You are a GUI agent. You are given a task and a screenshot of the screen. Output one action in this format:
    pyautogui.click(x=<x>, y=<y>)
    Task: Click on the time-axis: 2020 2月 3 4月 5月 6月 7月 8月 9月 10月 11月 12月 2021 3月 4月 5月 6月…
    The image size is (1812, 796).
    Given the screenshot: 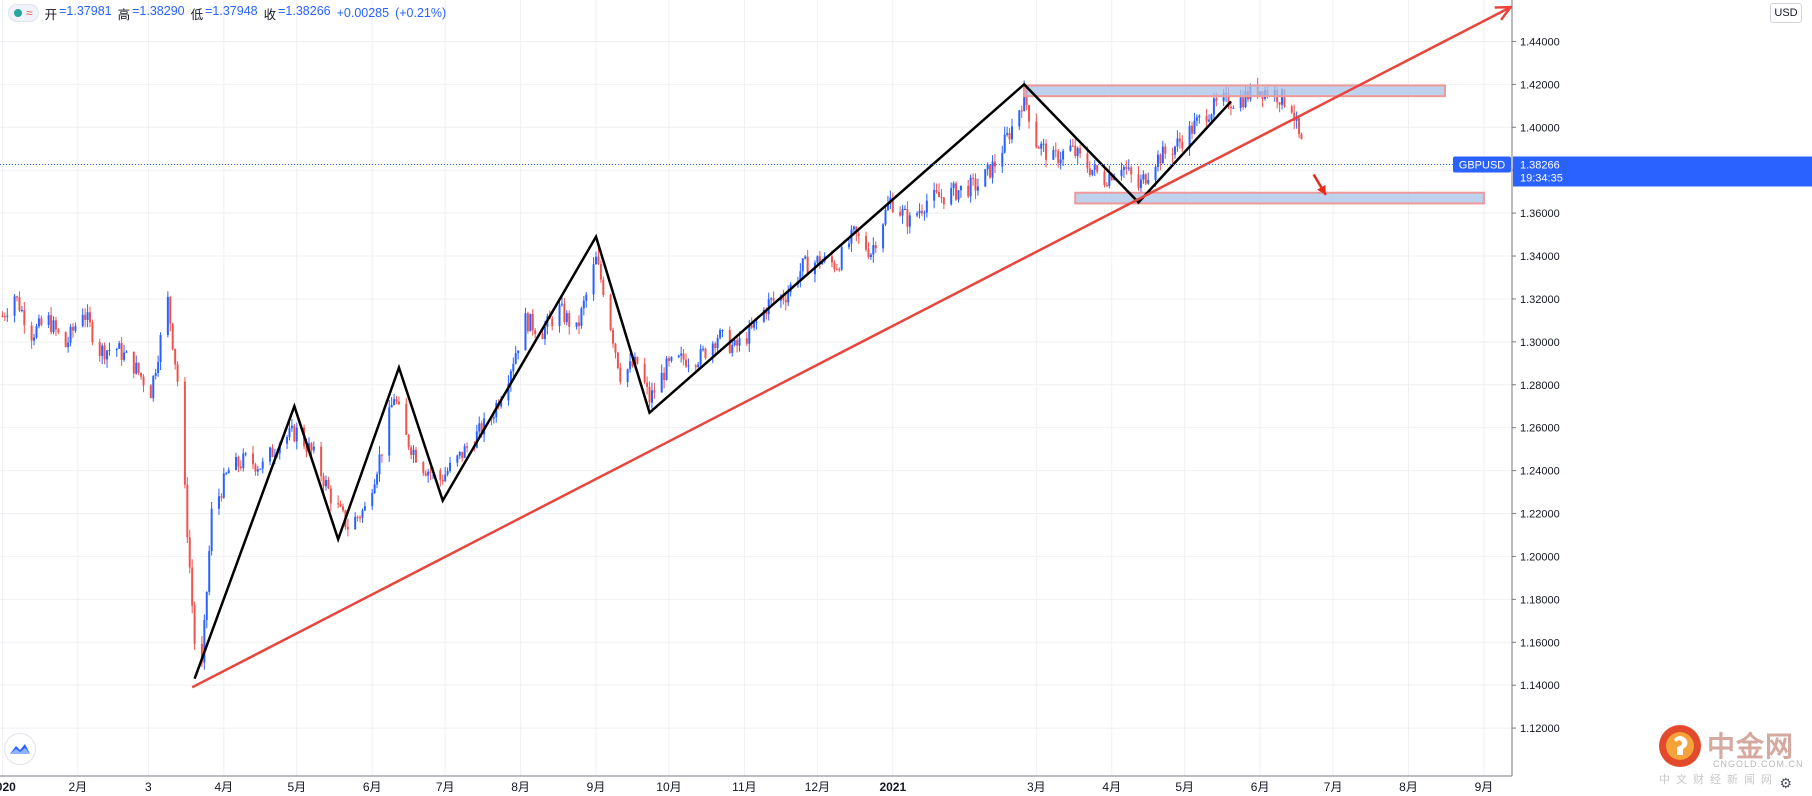 What is the action you would take?
    pyautogui.click(x=756, y=785)
    